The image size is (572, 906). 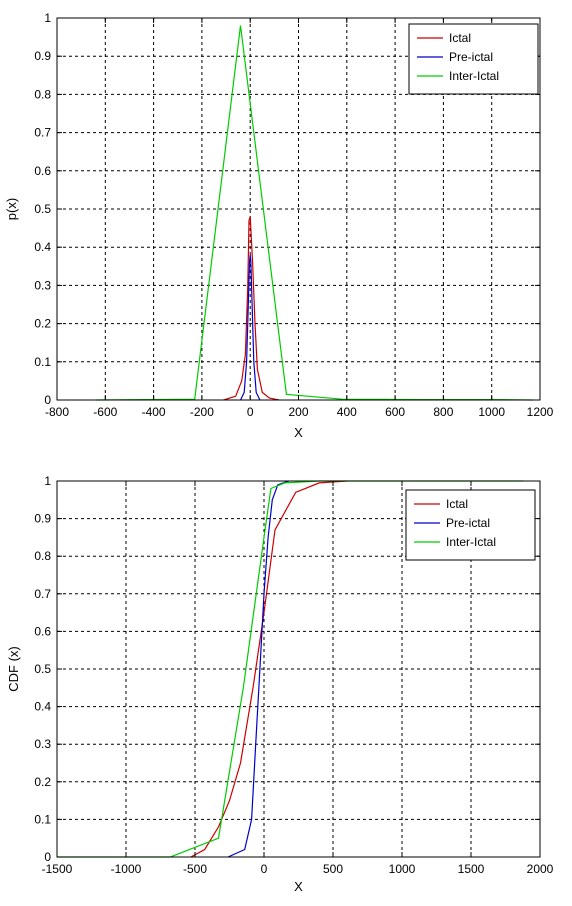 I want to click on x-tick-label: 500, so click(x=333, y=869).